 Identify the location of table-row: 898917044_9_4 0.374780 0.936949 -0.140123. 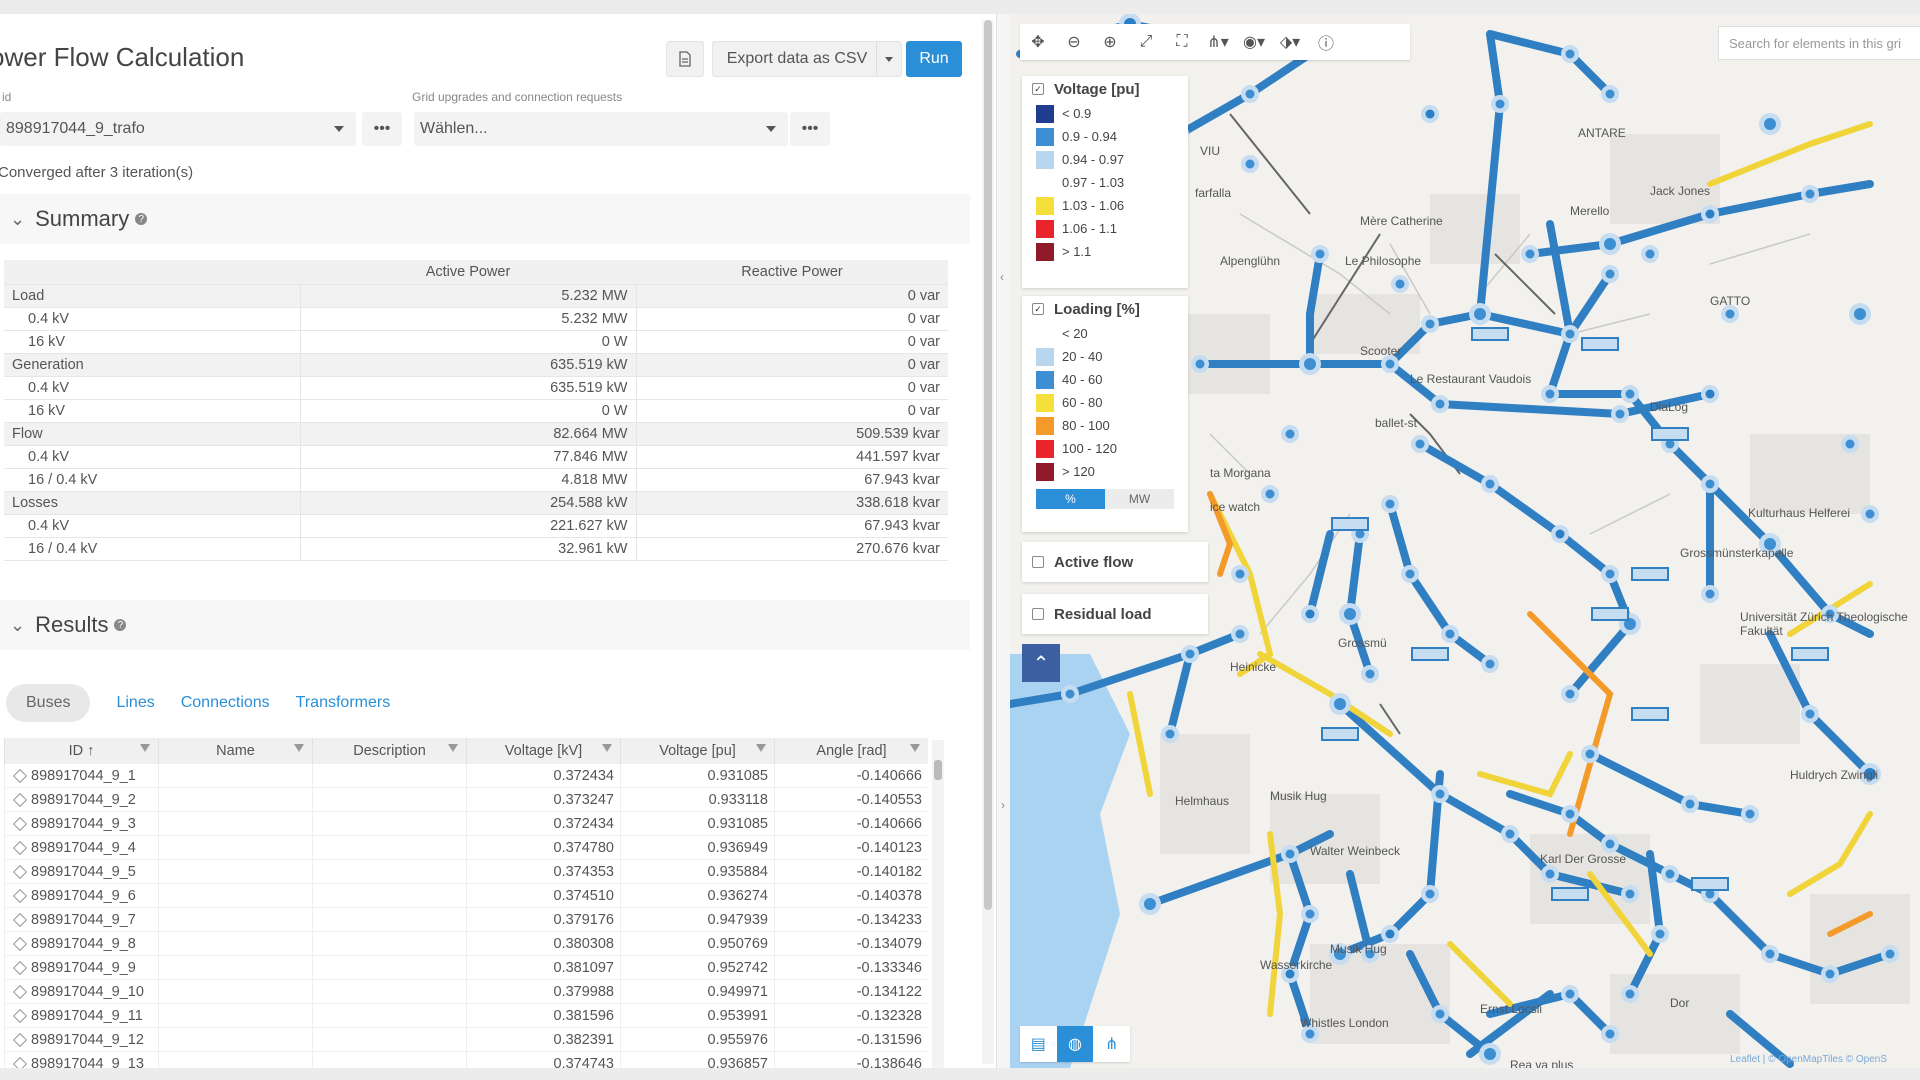
(466, 847).